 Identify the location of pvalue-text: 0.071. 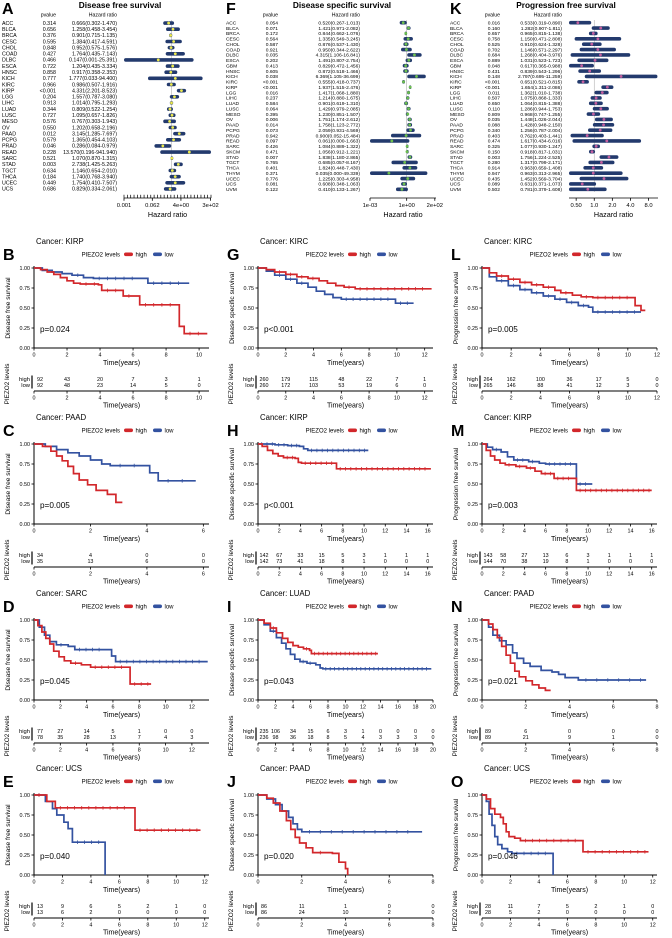
(272, 29).